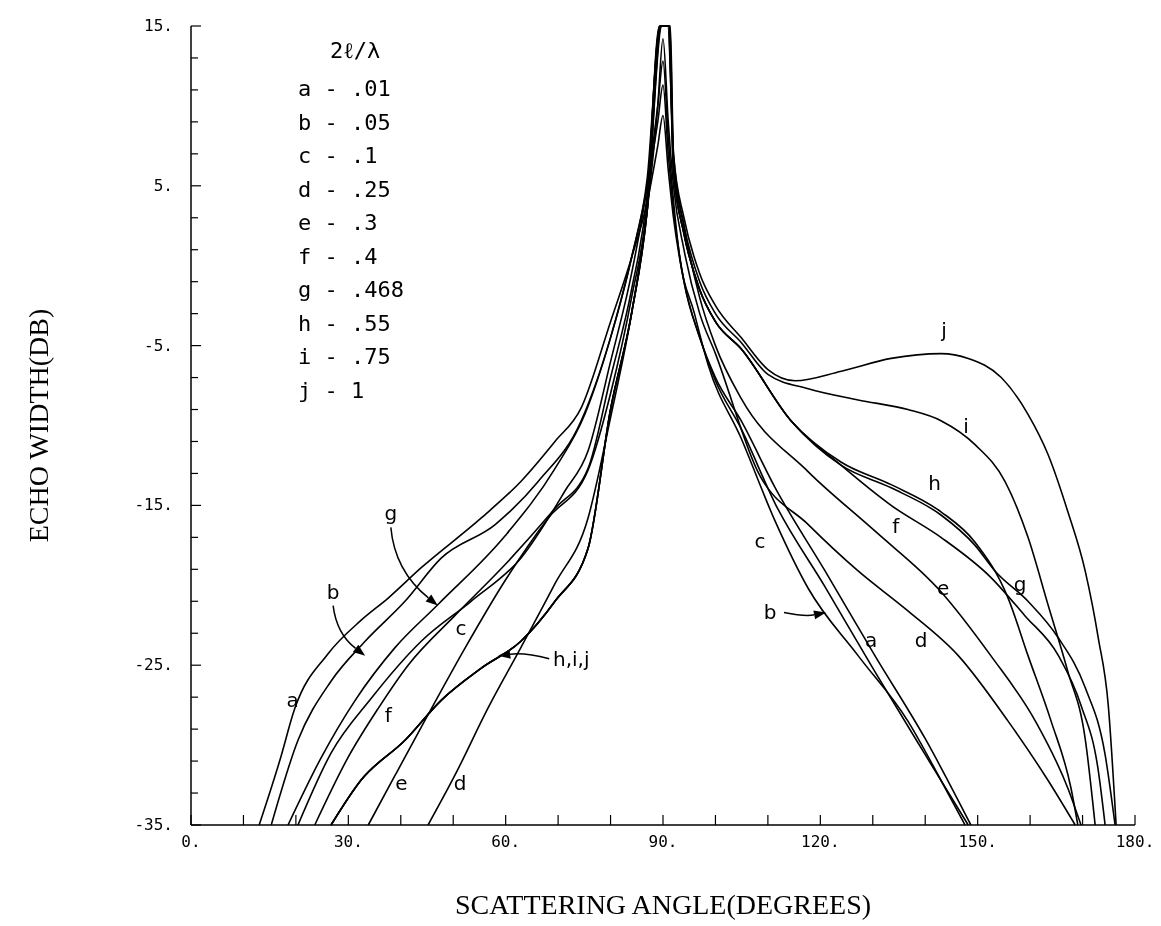 This screenshot has height=926, width=1161. I want to click on annotation: i - .75, so click(344, 356).